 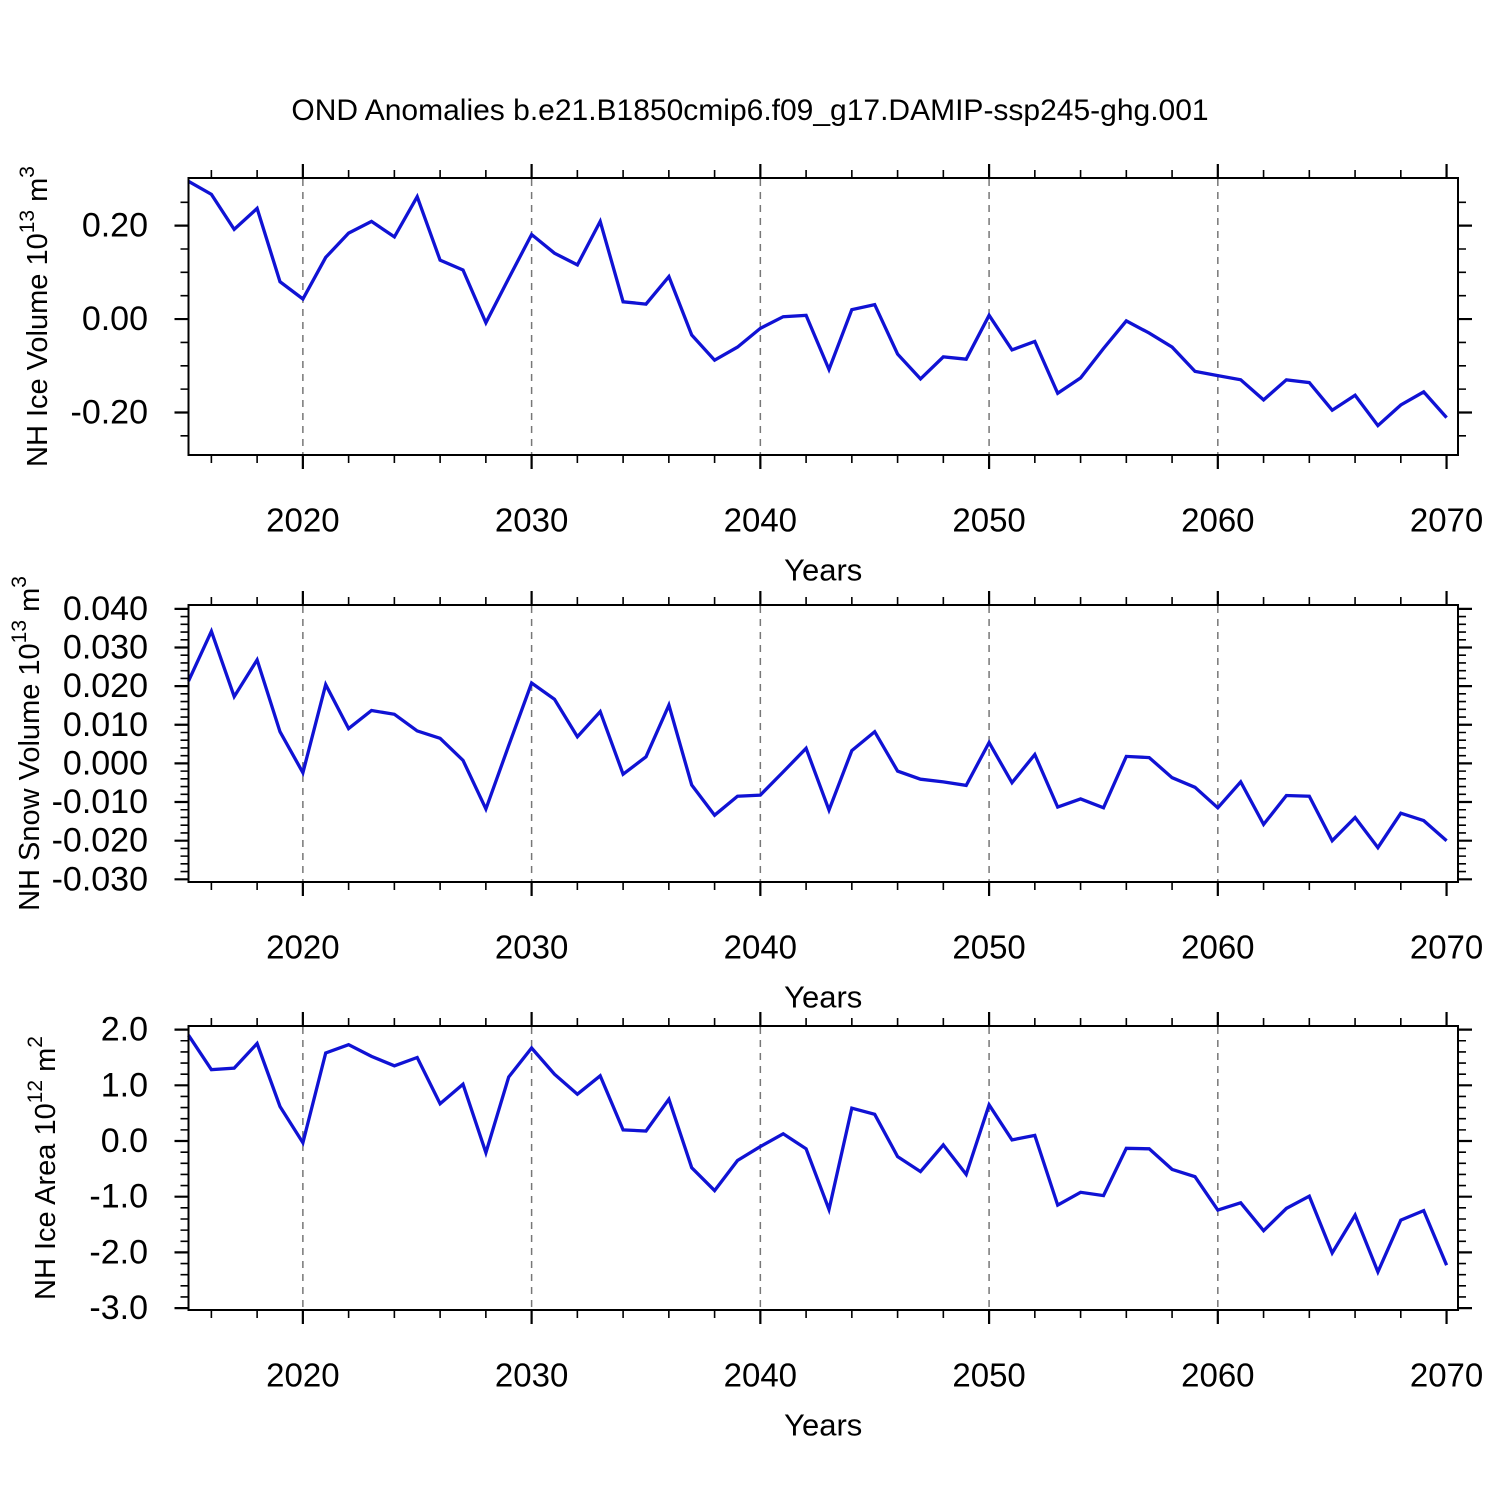 I want to click on y-tick-label: 0.040, so click(x=105, y=609).